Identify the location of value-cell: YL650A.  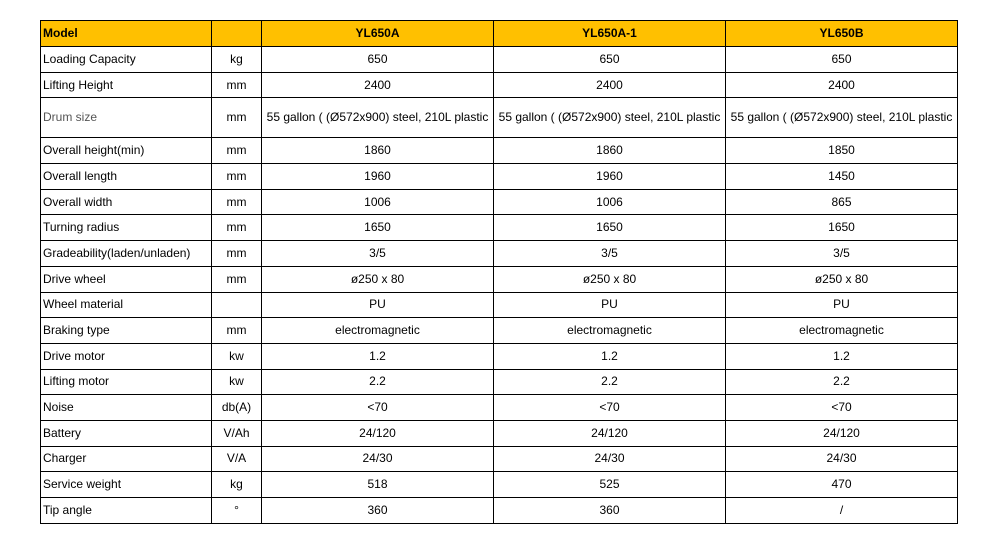
(377, 33).